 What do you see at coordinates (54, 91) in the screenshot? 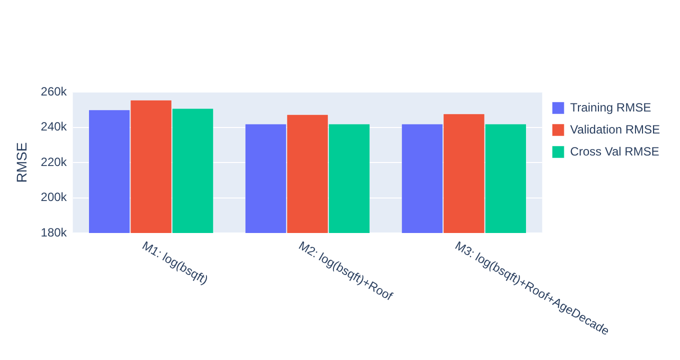
I see `y-tick-label: 260k` at bounding box center [54, 91].